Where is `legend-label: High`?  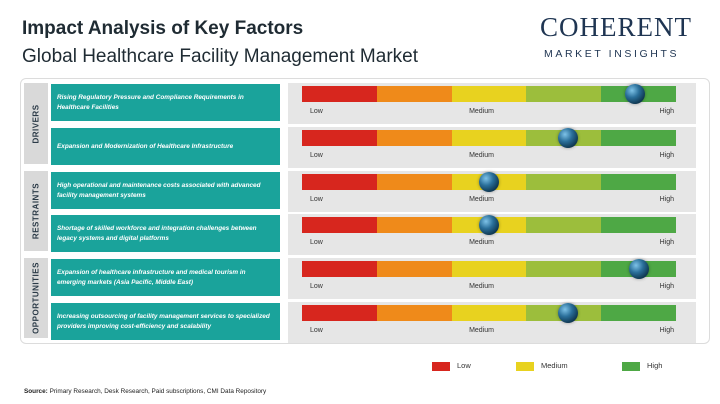 legend-label: High is located at coordinates (655, 365).